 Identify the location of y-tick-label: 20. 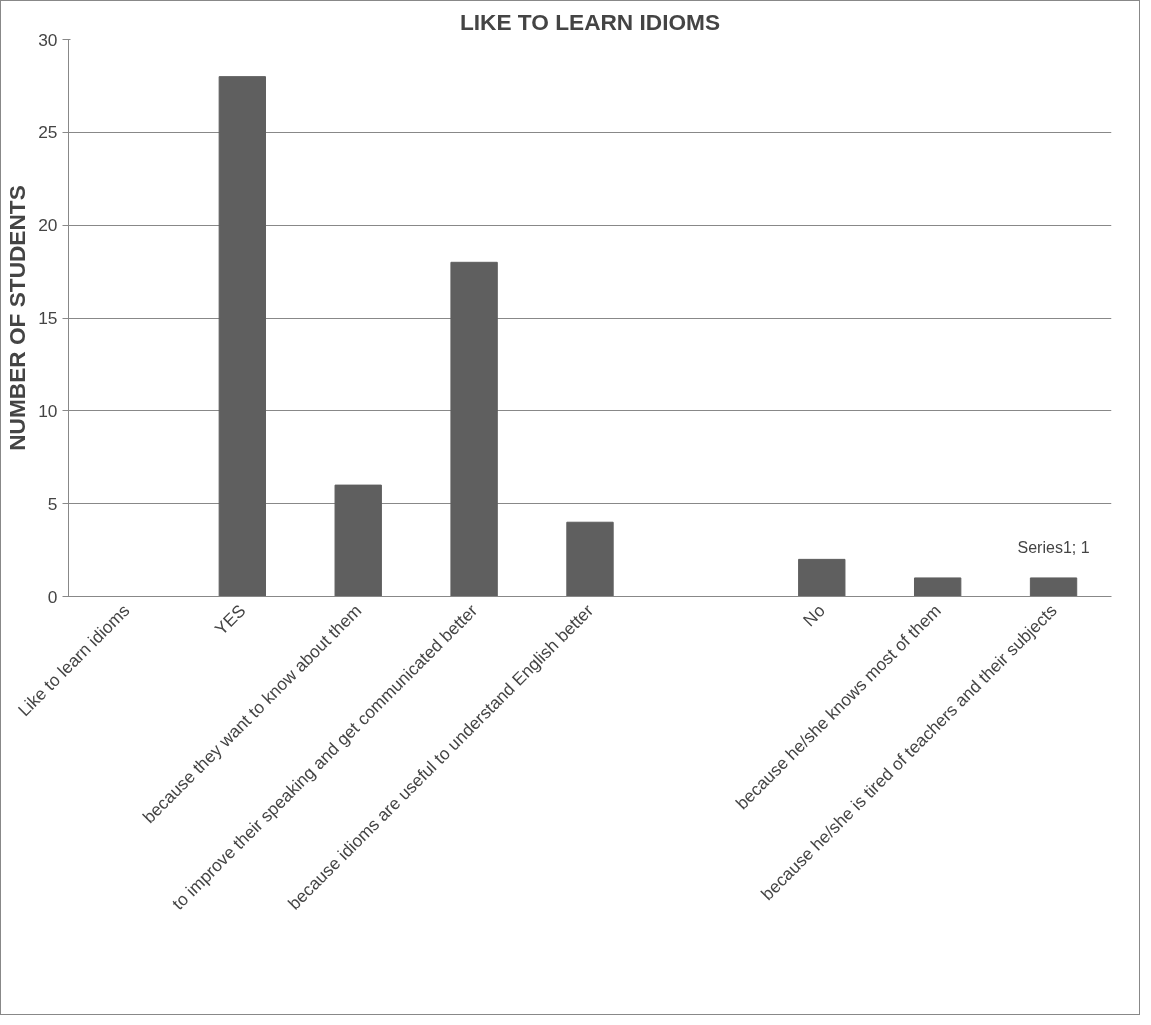
(48, 225).